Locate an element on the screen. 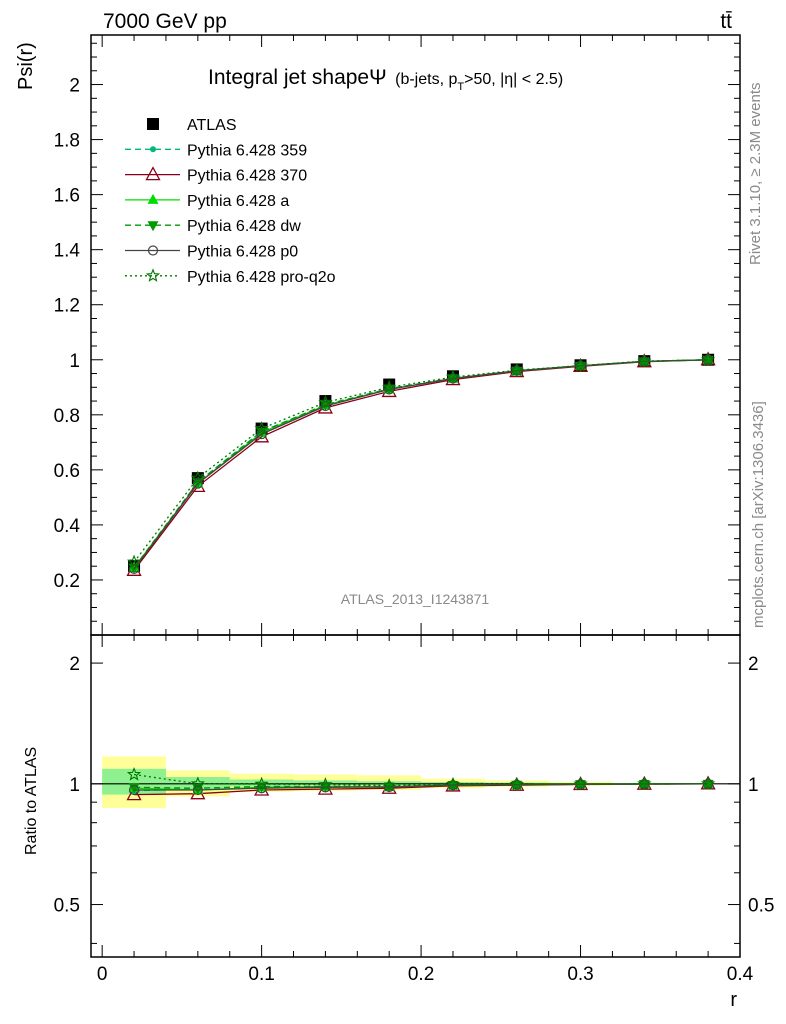 Image resolution: width=786 pixels, height=1024 pixels. main-ytick-label: 0.6 is located at coordinates (67, 471).